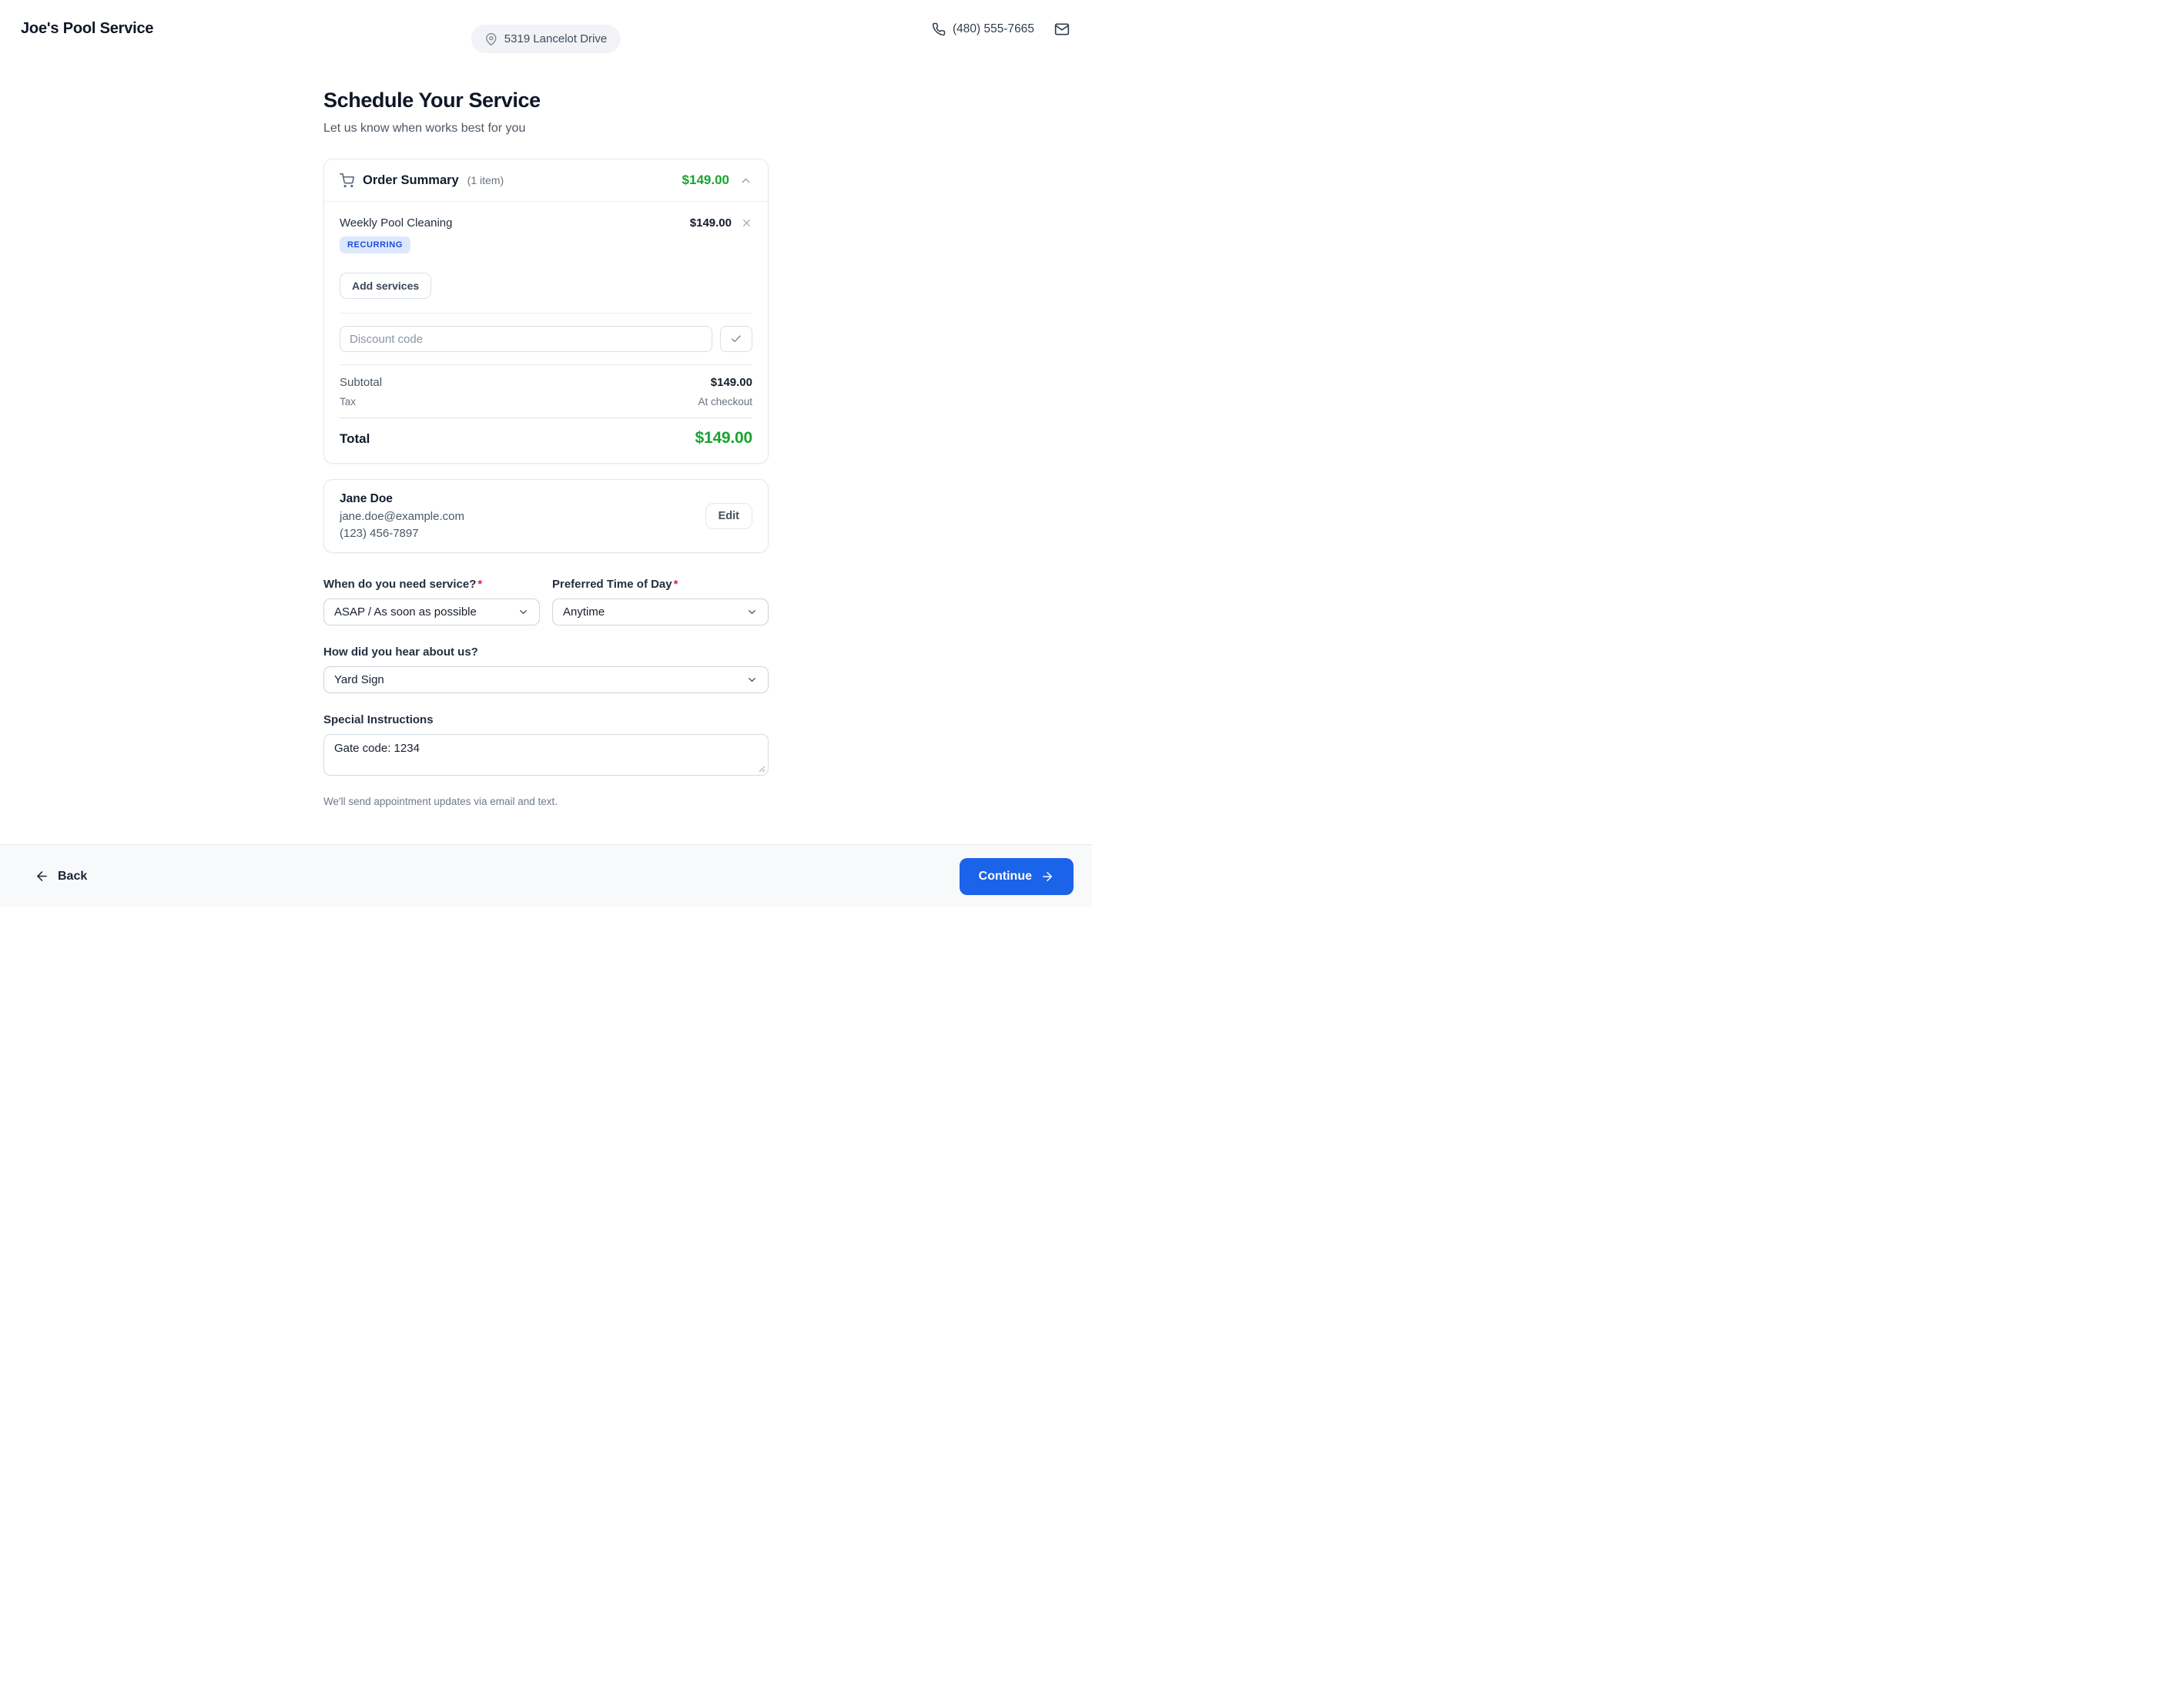  Describe the element at coordinates (747, 223) in the screenshot. I see `remove-item-icon` at that location.